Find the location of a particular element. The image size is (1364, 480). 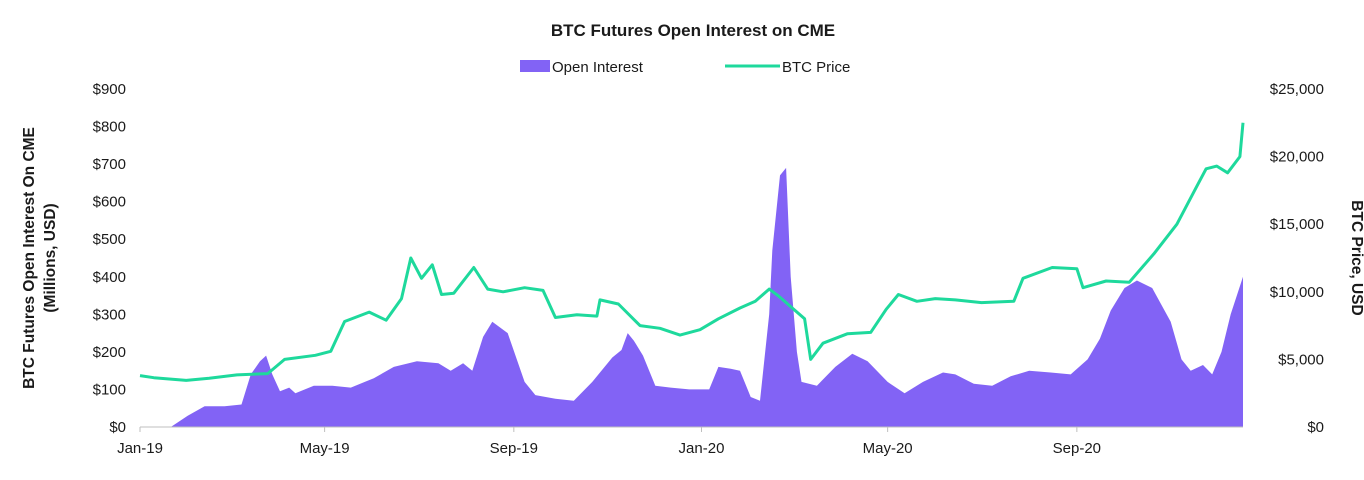

x-tick-label: May-20 is located at coordinates (888, 448).